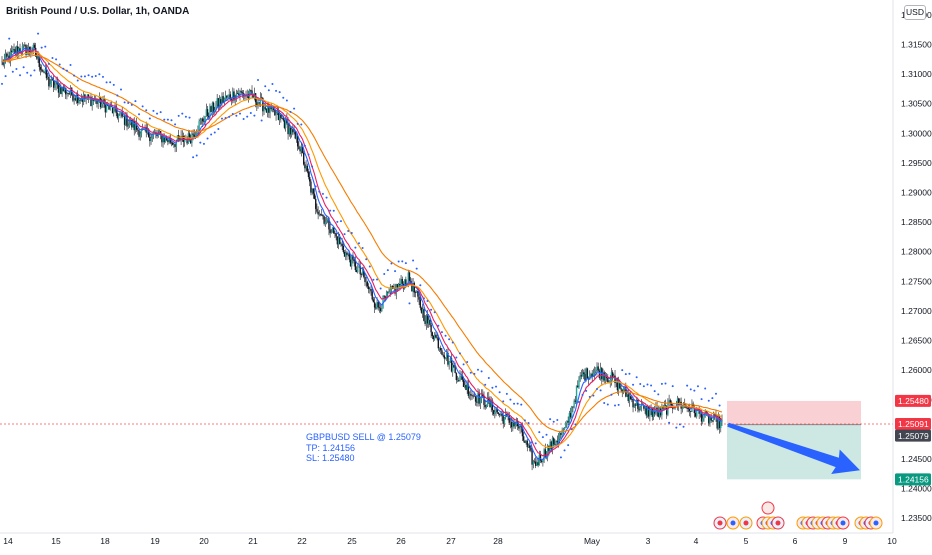 The height and width of the screenshot is (555, 932). Describe the element at coordinates (105, 541) in the screenshot. I see `x-tick-label: 18` at that location.